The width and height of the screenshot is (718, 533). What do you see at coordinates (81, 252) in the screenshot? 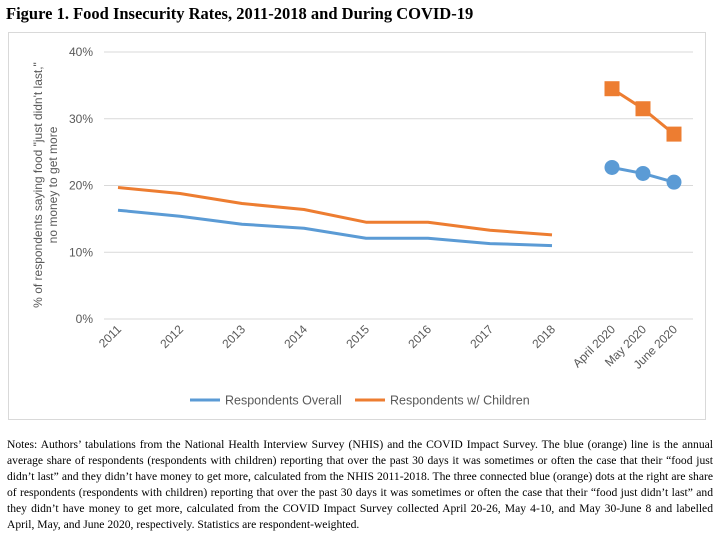
I see `y-tick-label: 10%` at bounding box center [81, 252].